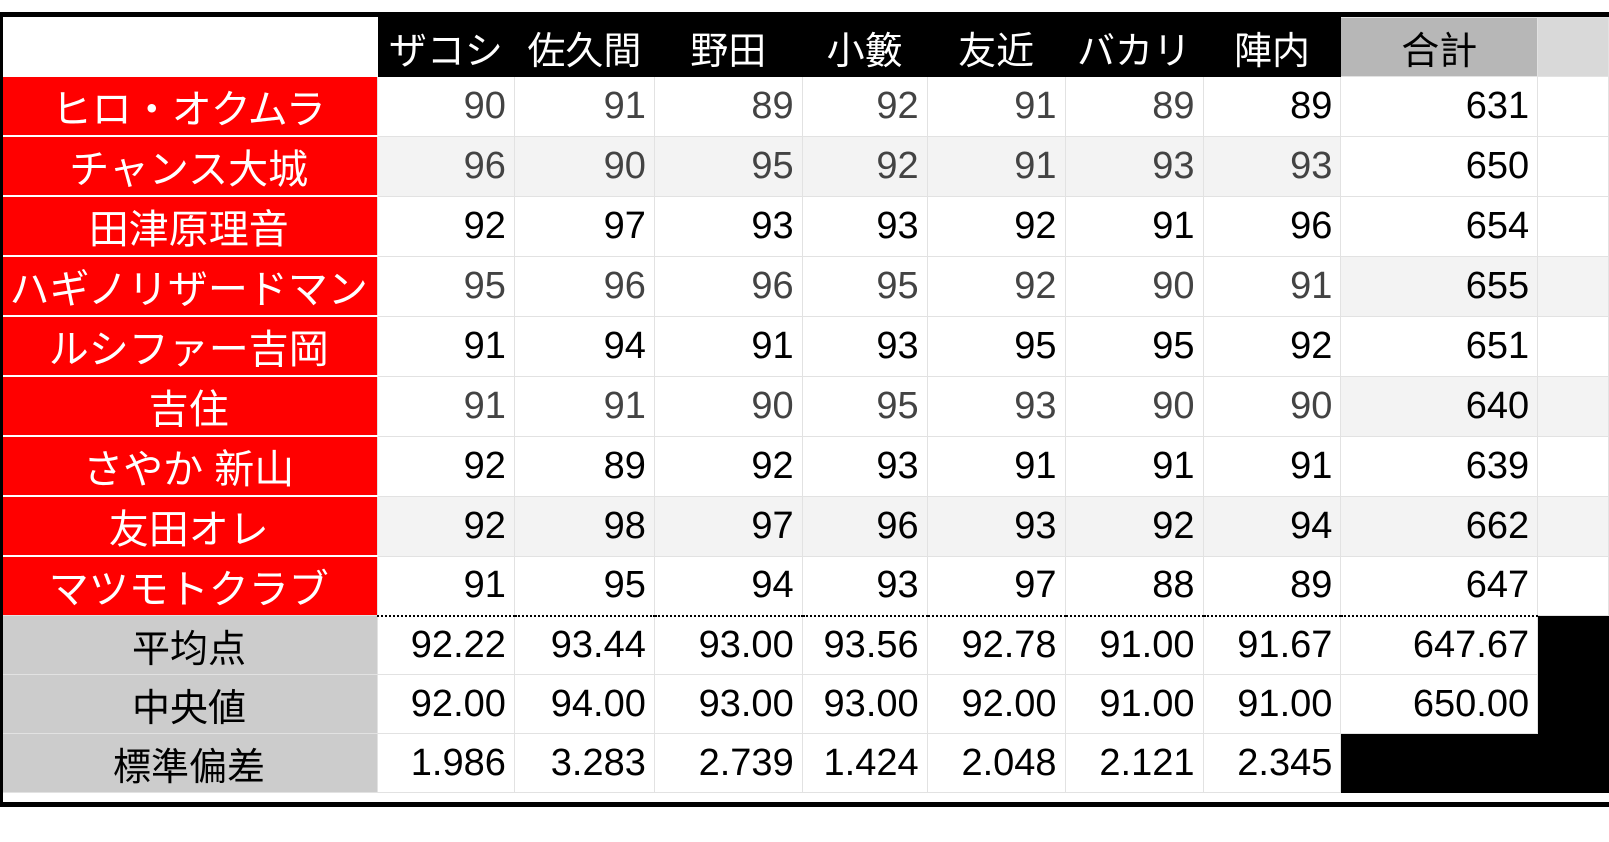 The height and width of the screenshot is (842, 1609). Describe the element at coordinates (1134, 47) in the screenshot. I see `header-judge-5: バカリ` at that location.